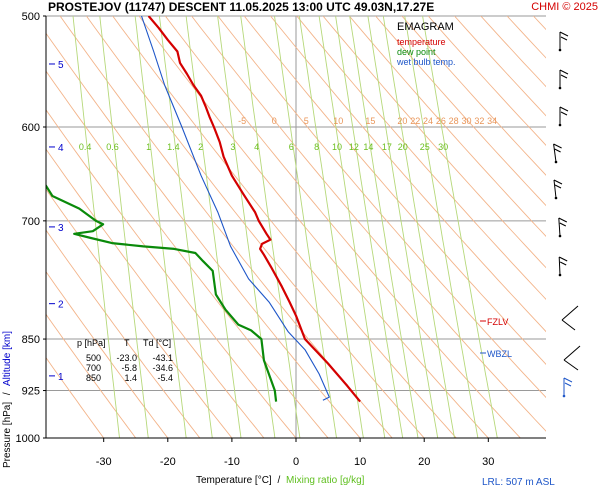  Describe the element at coordinates (316, 147) in the screenshot. I see `mixing-ratio-label: 8` at that location.